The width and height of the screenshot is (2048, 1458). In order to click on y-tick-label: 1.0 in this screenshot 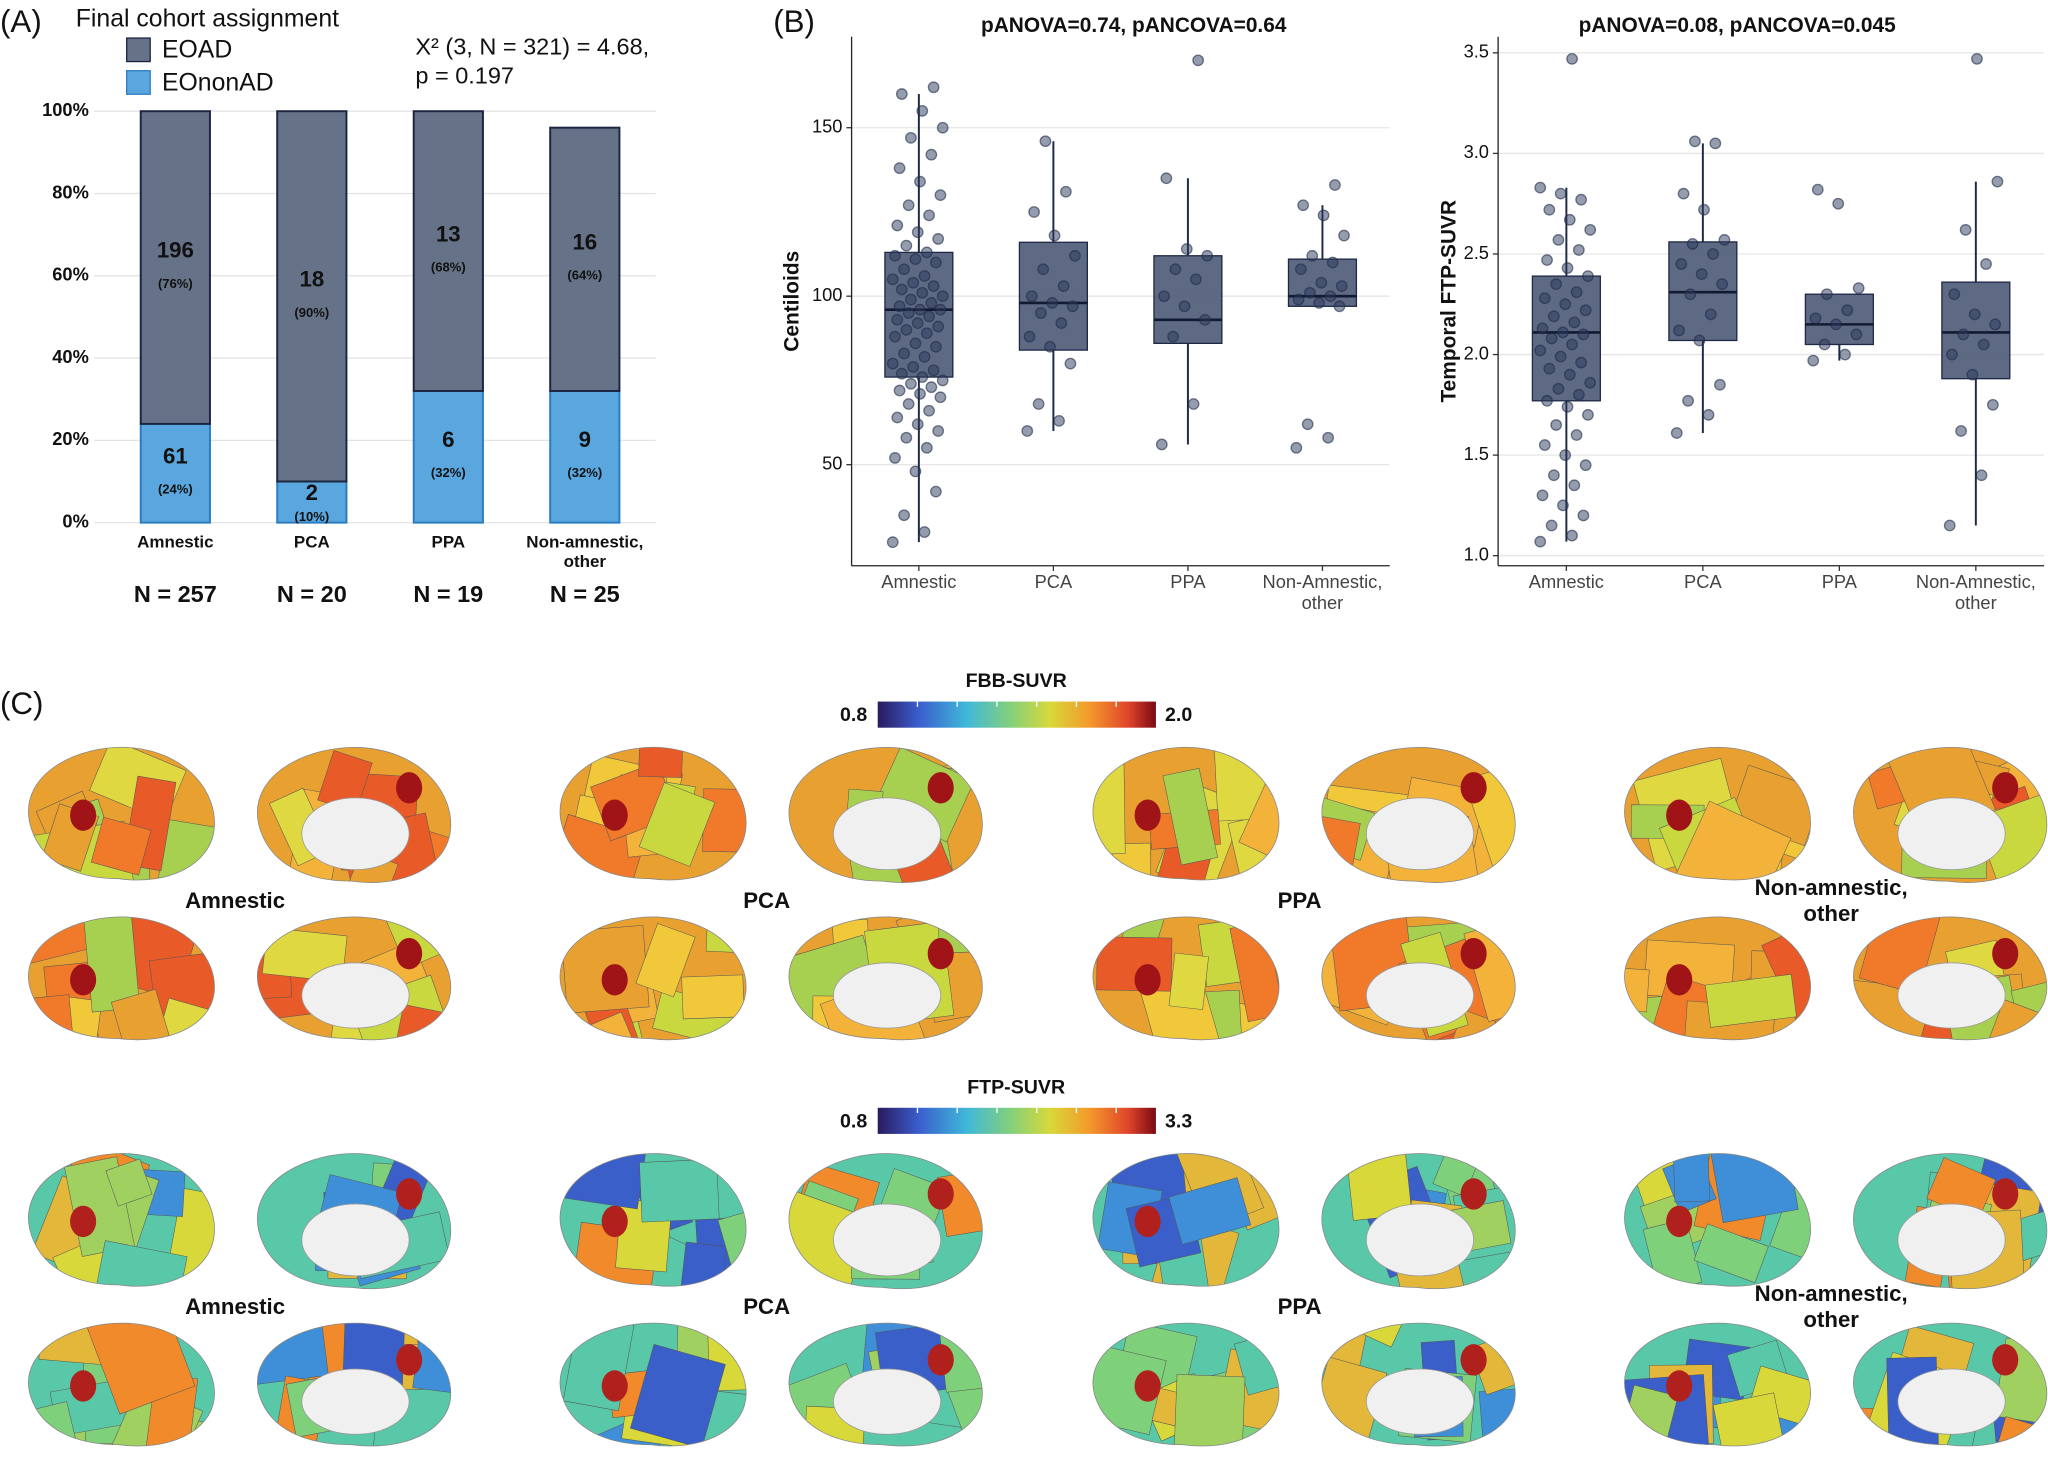, I will do `click(1476, 554)`.